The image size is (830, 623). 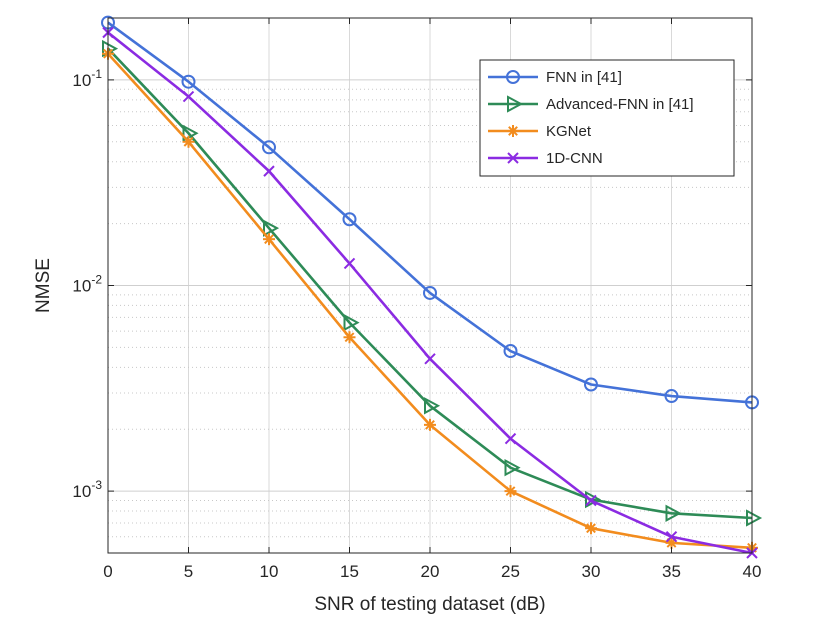 I want to click on x-tick-label: 5, so click(x=188, y=571).